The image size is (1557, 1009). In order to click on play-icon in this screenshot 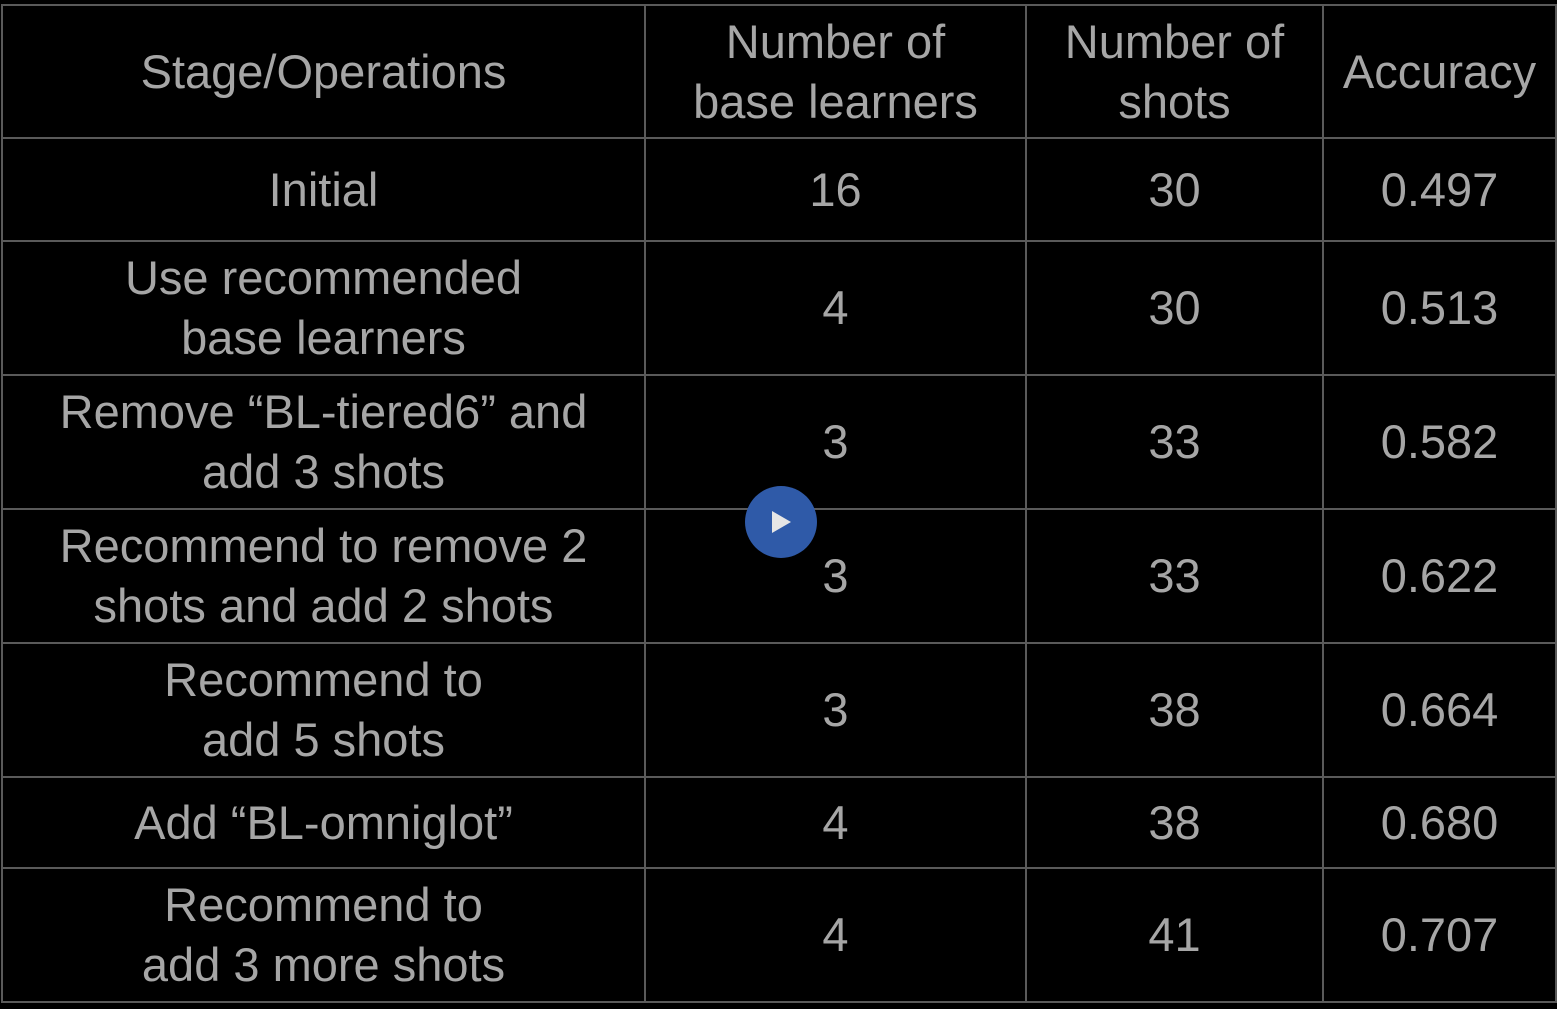, I will do `click(781, 522)`.